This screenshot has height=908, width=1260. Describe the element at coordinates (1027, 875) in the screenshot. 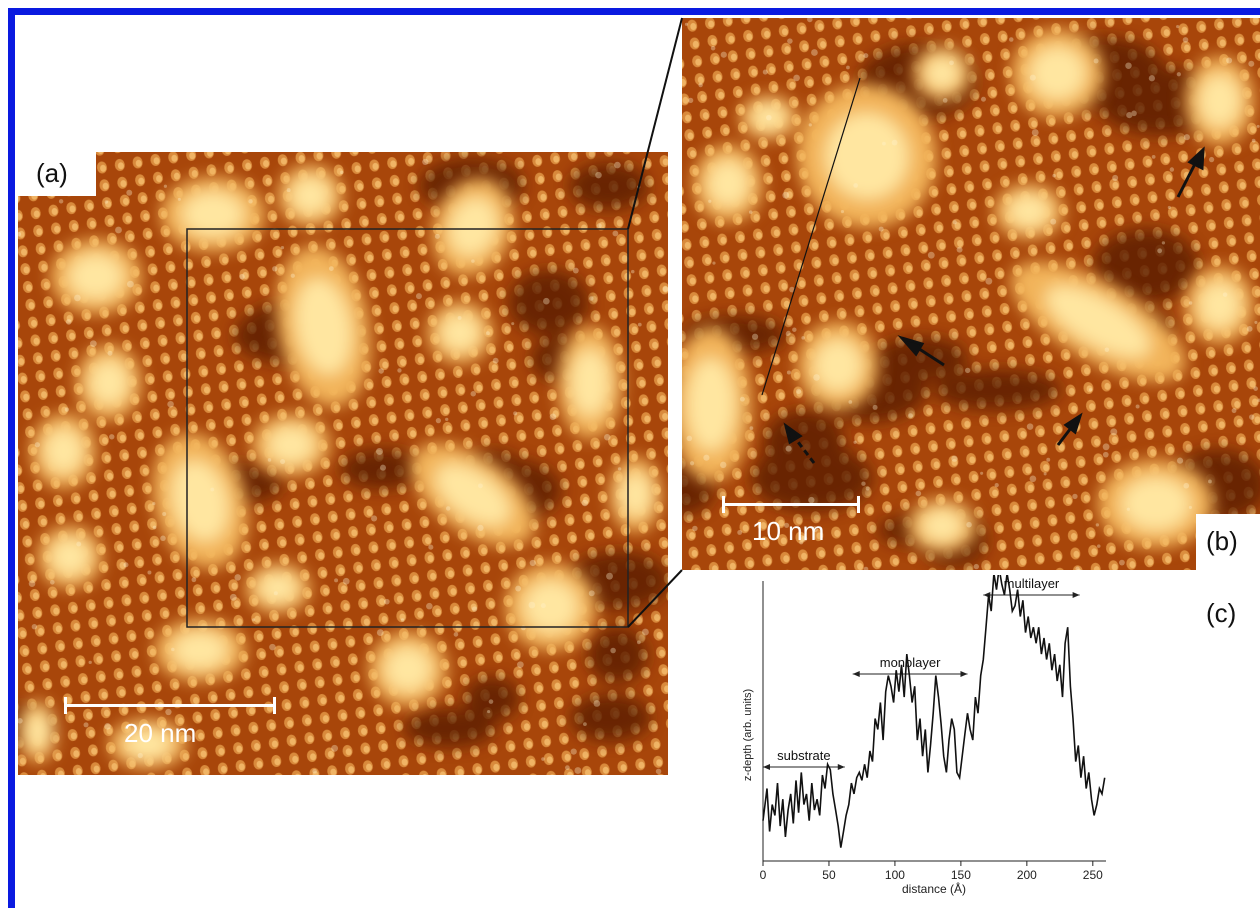

I see `x-tick-label: 200` at that location.